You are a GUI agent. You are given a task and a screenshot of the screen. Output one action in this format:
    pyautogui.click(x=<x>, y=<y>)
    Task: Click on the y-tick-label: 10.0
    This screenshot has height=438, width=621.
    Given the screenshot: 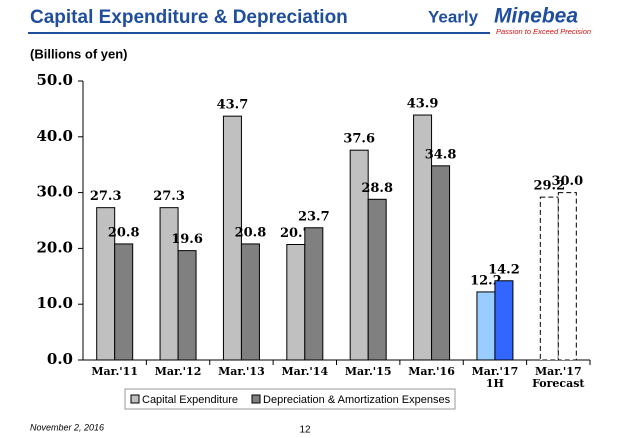 What is the action you would take?
    pyautogui.click(x=54, y=303)
    